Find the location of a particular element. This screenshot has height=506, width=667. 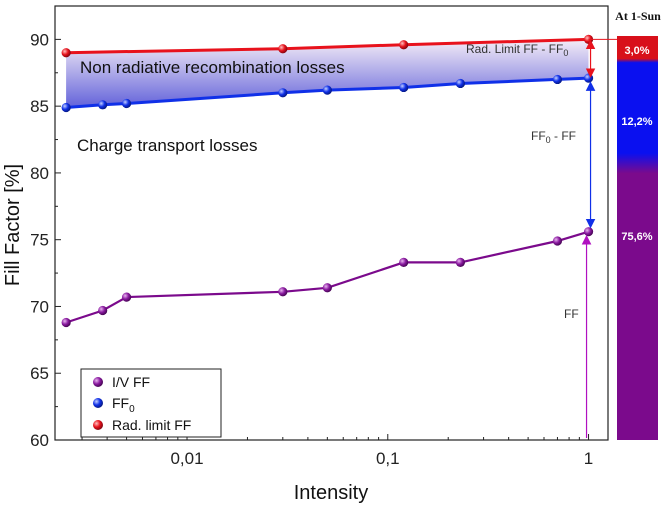

x-axis-ticks: 0,01 0,1 1 is located at coordinates (337, 451).